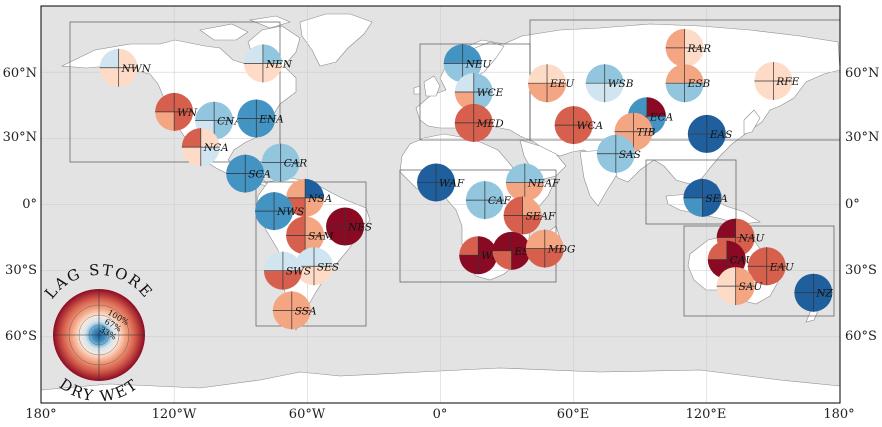 This screenshot has height=427, width=882. What do you see at coordinates (229, 122) in the screenshot?
I see `region-label: CNA` at bounding box center [229, 122].